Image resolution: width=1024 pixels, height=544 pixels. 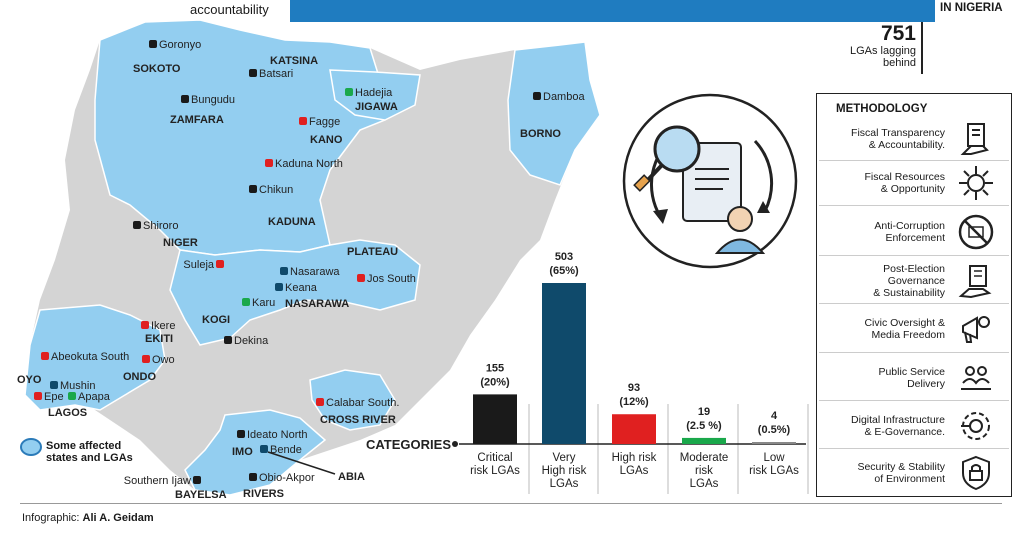 What do you see at coordinates (563, 458) in the screenshot?
I see `category-label: Very` at bounding box center [563, 458].